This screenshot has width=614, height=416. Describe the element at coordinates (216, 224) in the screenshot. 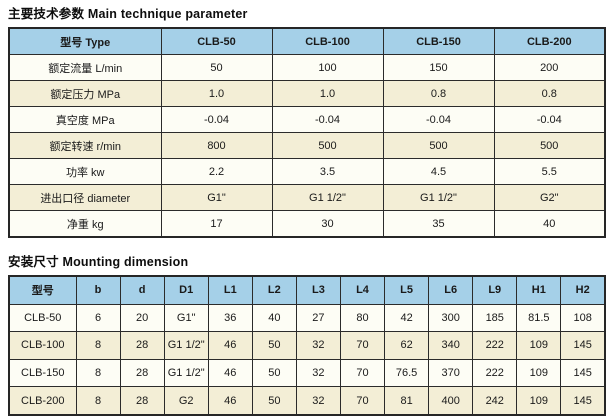

I see `table-cell: 17` at that location.